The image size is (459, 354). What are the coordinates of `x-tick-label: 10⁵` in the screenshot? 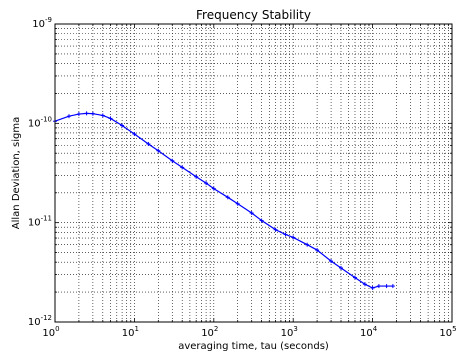 It's located at (447, 332).